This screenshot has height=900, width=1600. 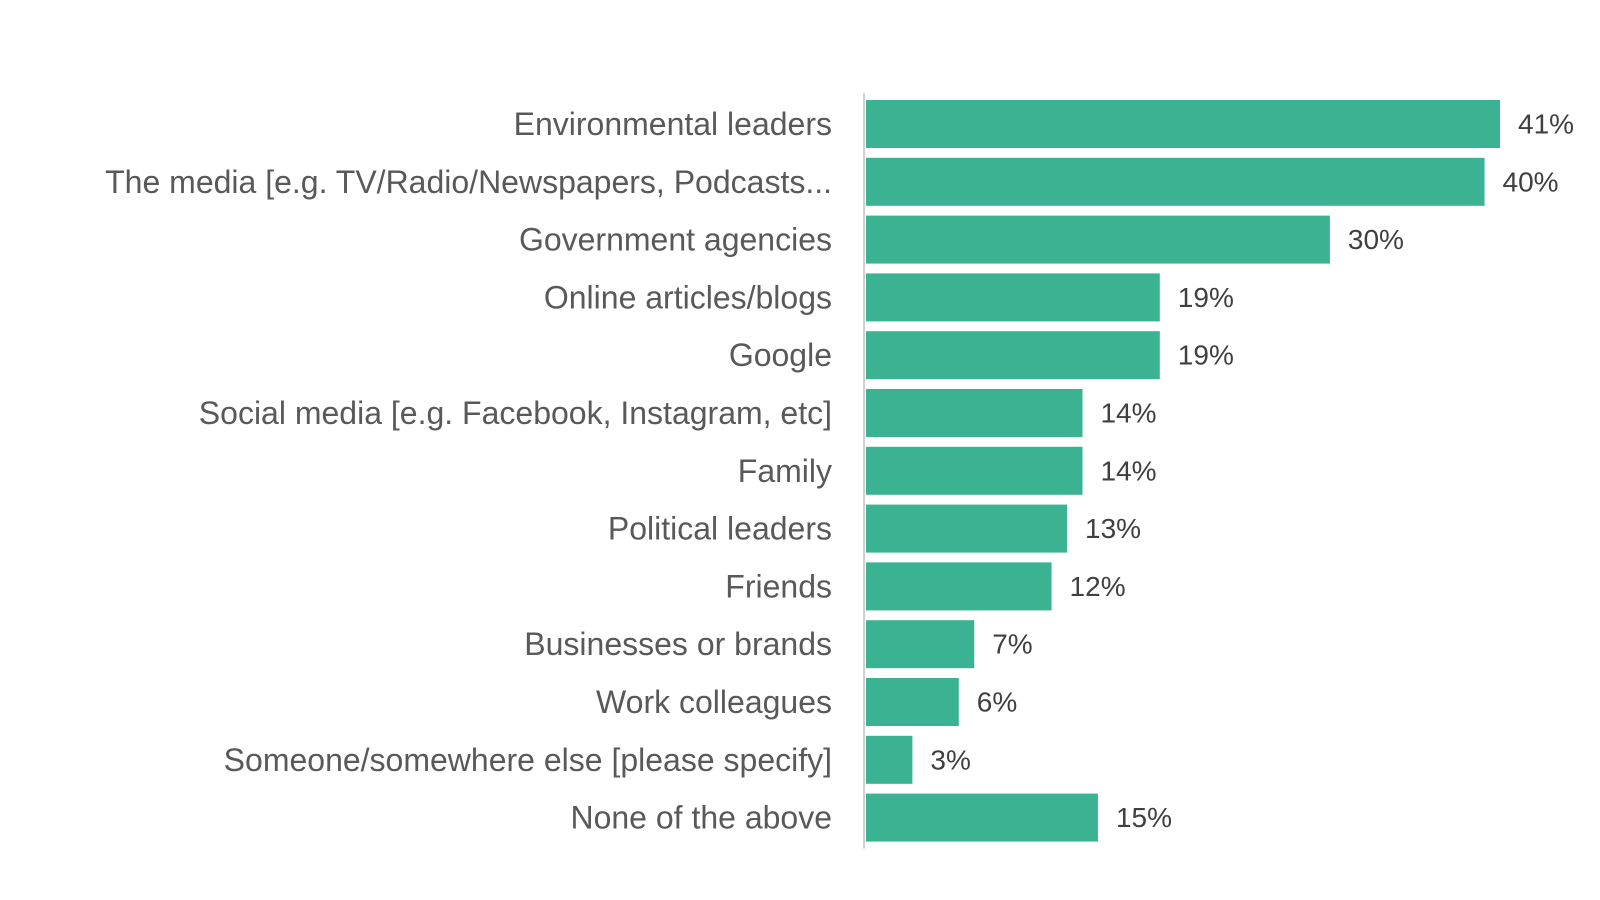 What do you see at coordinates (675, 240) in the screenshot?
I see `category-label-2: Government agencies` at bounding box center [675, 240].